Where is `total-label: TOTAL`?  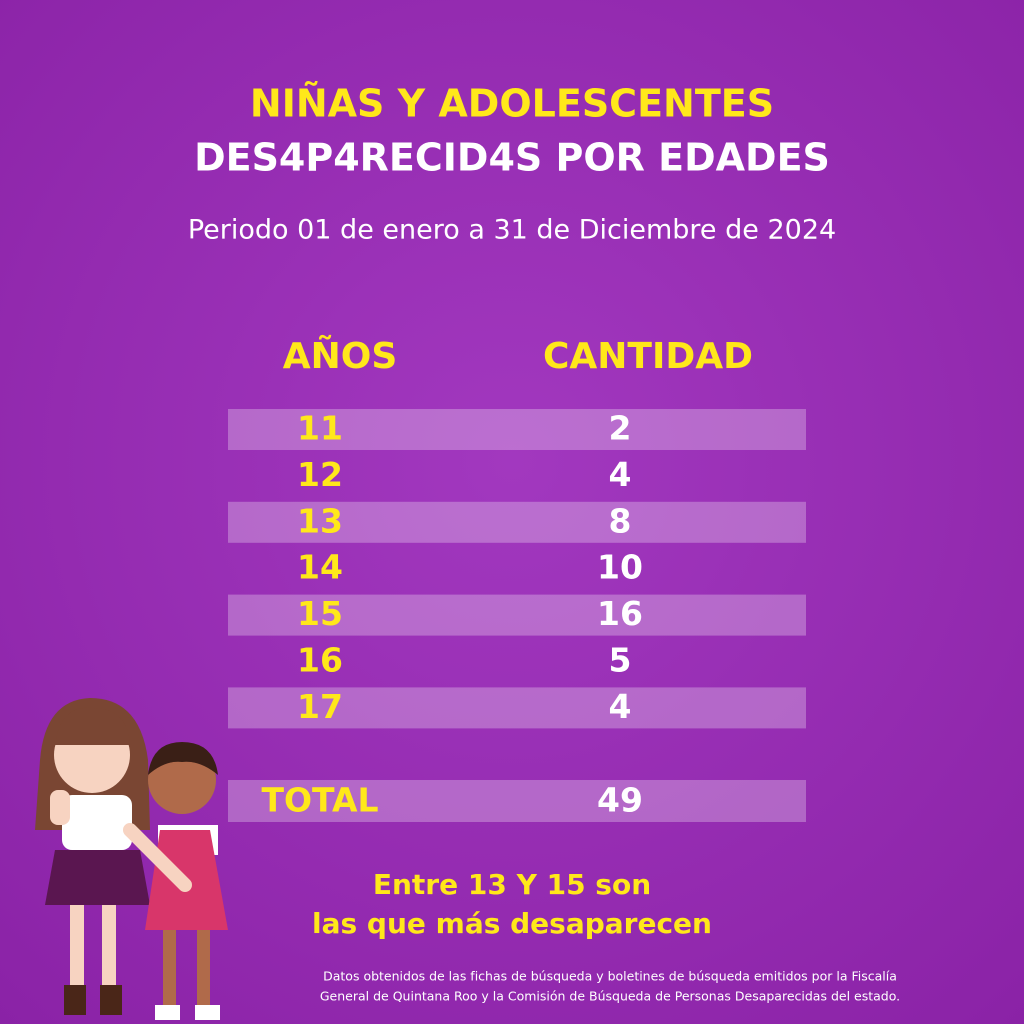
total-label: TOTAL is located at coordinates (319, 800).